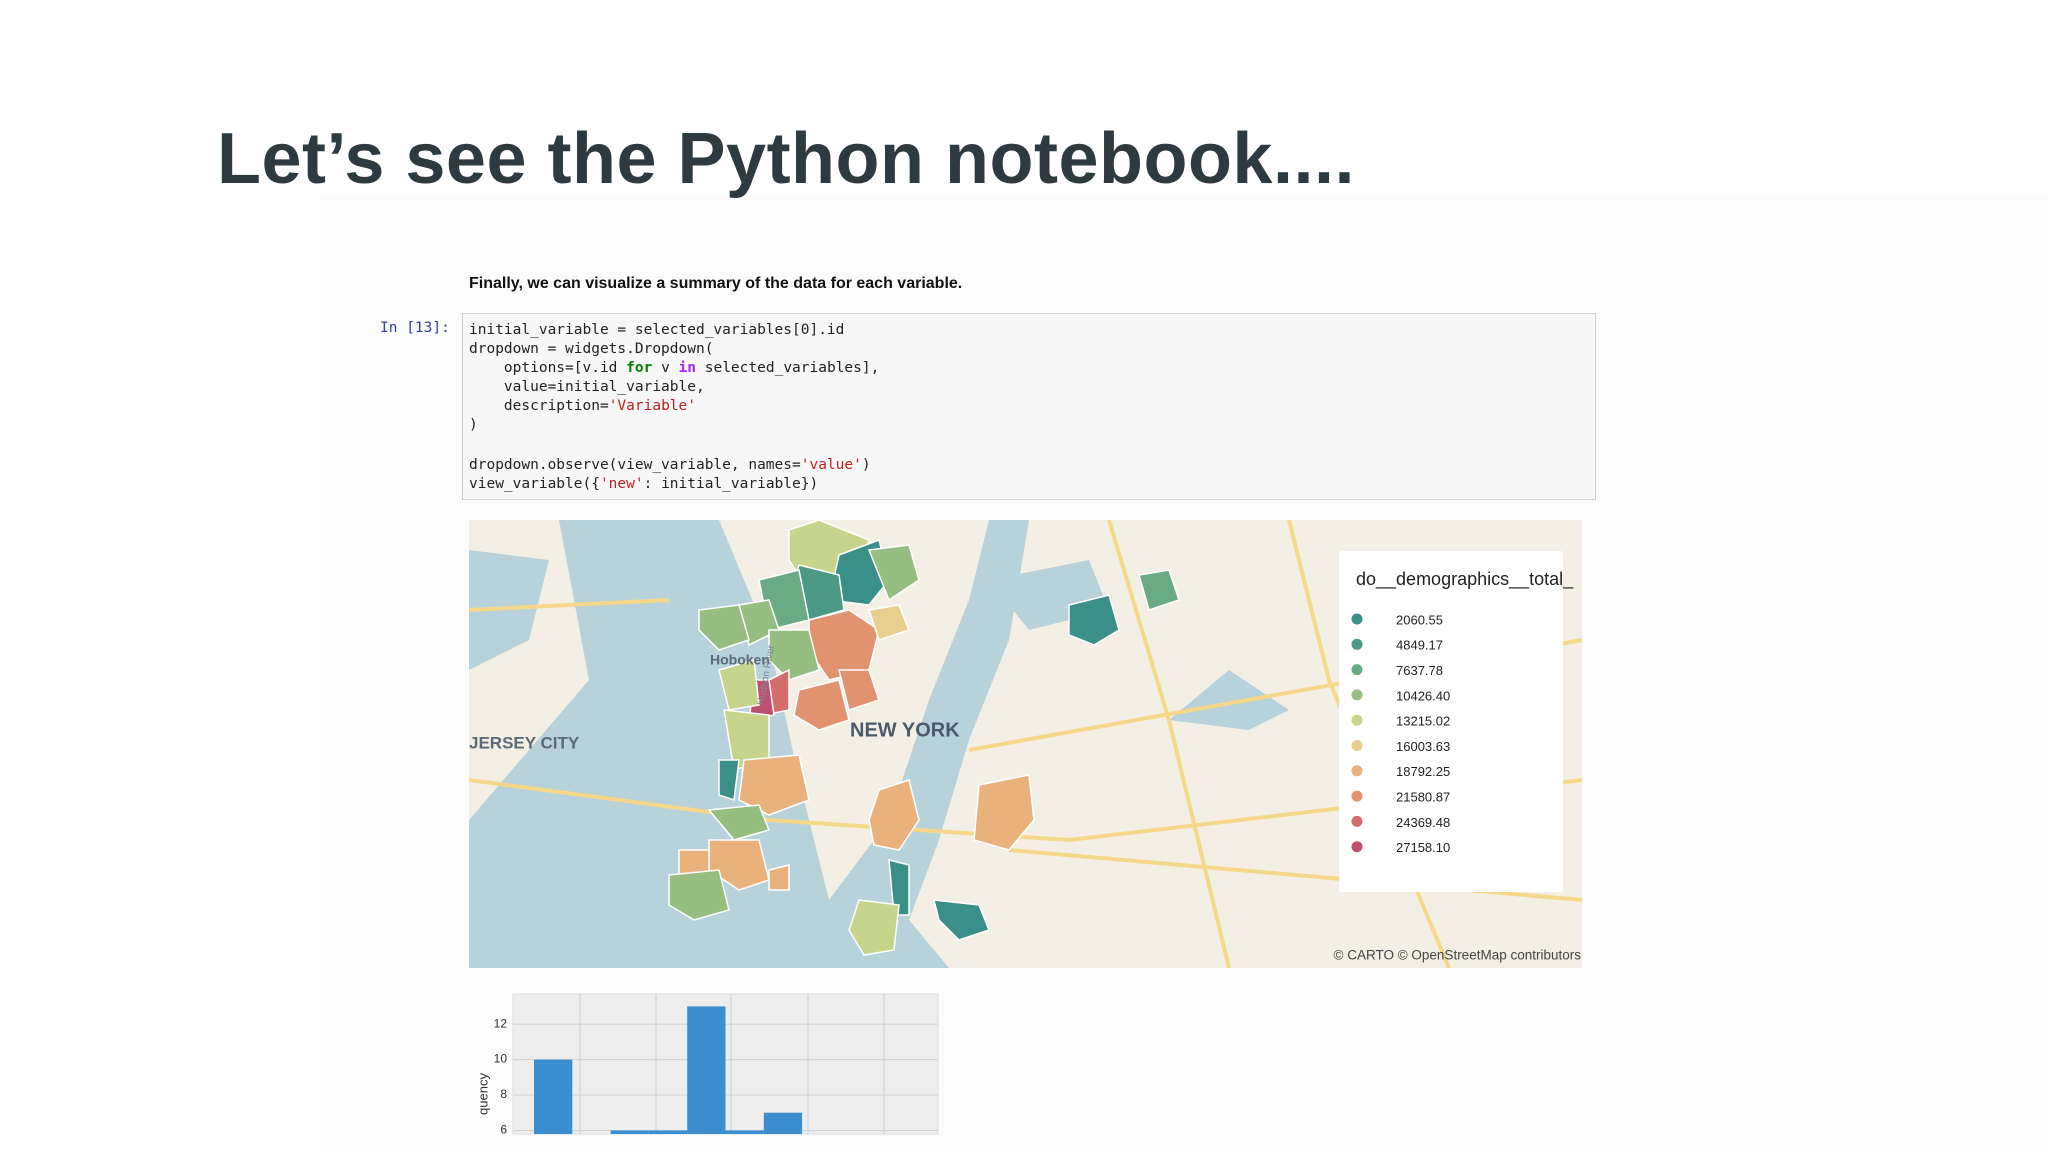 This screenshot has height=1152, width=2048. I want to click on legend-label: 4849.17, so click(1419, 645).